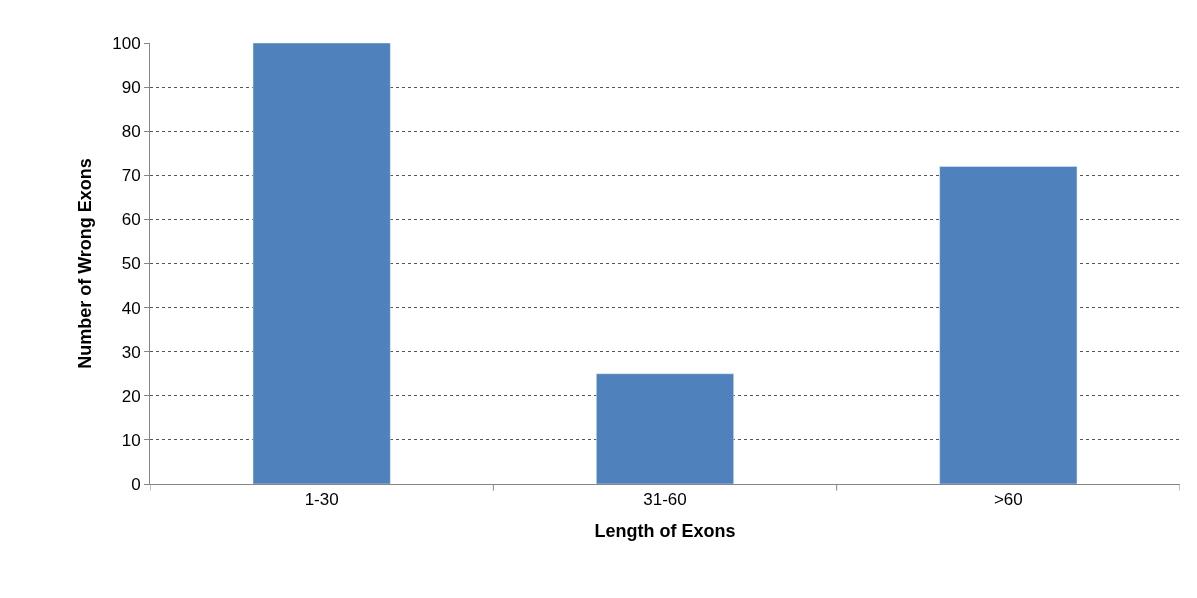  Describe the element at coordinates (131, 132) in the screenshot. I see `y-tick-label: 80` at that location.